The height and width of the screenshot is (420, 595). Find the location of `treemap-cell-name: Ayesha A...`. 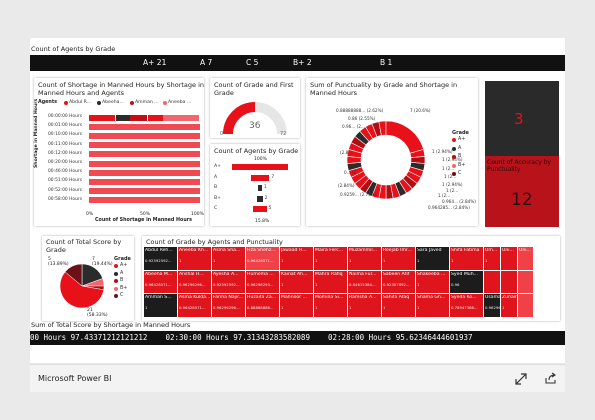

treemap-cell-name: Ayesha A... is located at coordinates (226, 274).